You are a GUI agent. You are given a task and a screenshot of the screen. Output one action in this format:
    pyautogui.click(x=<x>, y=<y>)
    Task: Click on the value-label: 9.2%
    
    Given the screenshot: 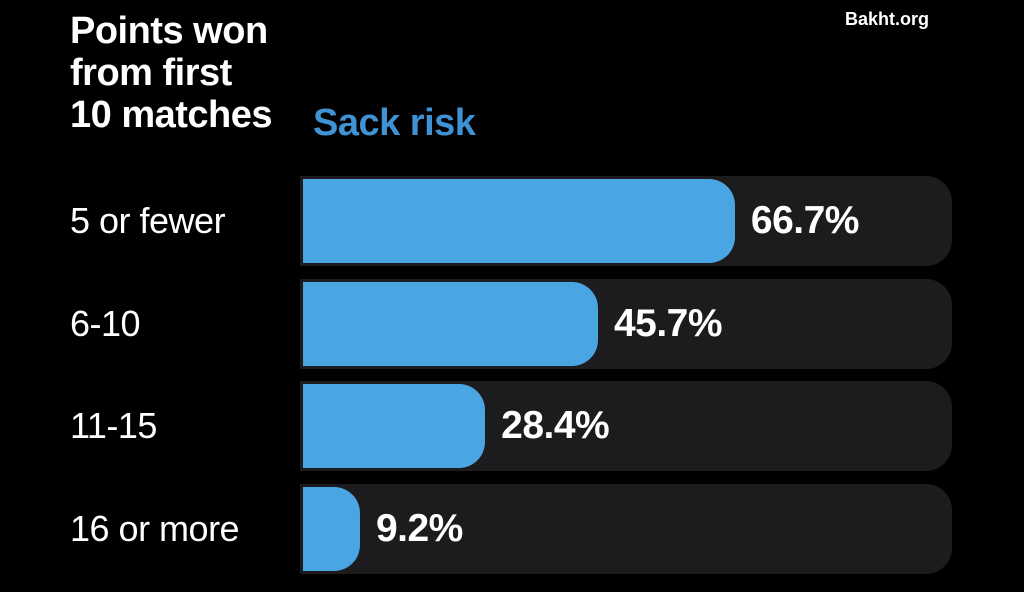 What is the action you would take?
    pyautogui.click(x=419, y=528)
    